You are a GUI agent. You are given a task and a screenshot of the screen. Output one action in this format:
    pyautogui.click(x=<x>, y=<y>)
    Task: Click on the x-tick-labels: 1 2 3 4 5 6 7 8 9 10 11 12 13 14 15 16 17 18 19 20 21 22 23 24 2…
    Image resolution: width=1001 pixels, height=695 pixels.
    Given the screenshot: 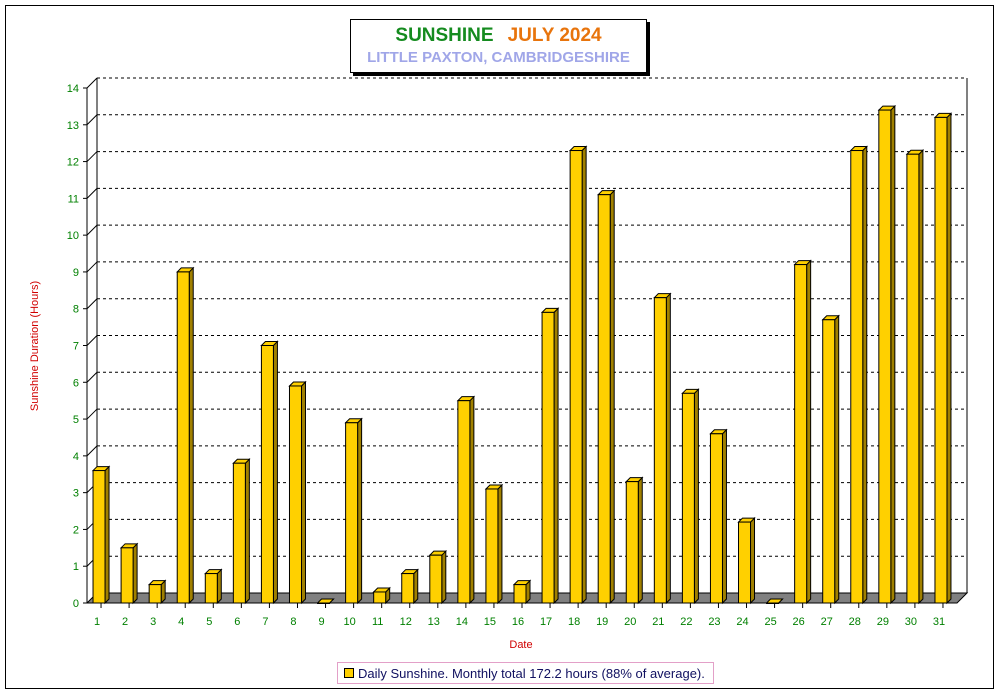 What is the action you would take?
    pyautogui.click(x=519, y=615)
    